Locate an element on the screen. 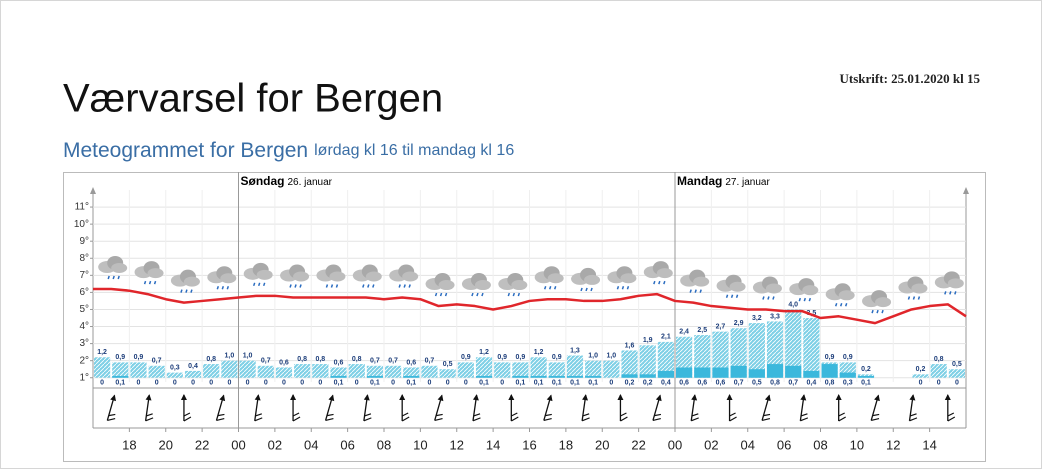  precip-max-label: 2,5 is located at coordinates (702, 330).